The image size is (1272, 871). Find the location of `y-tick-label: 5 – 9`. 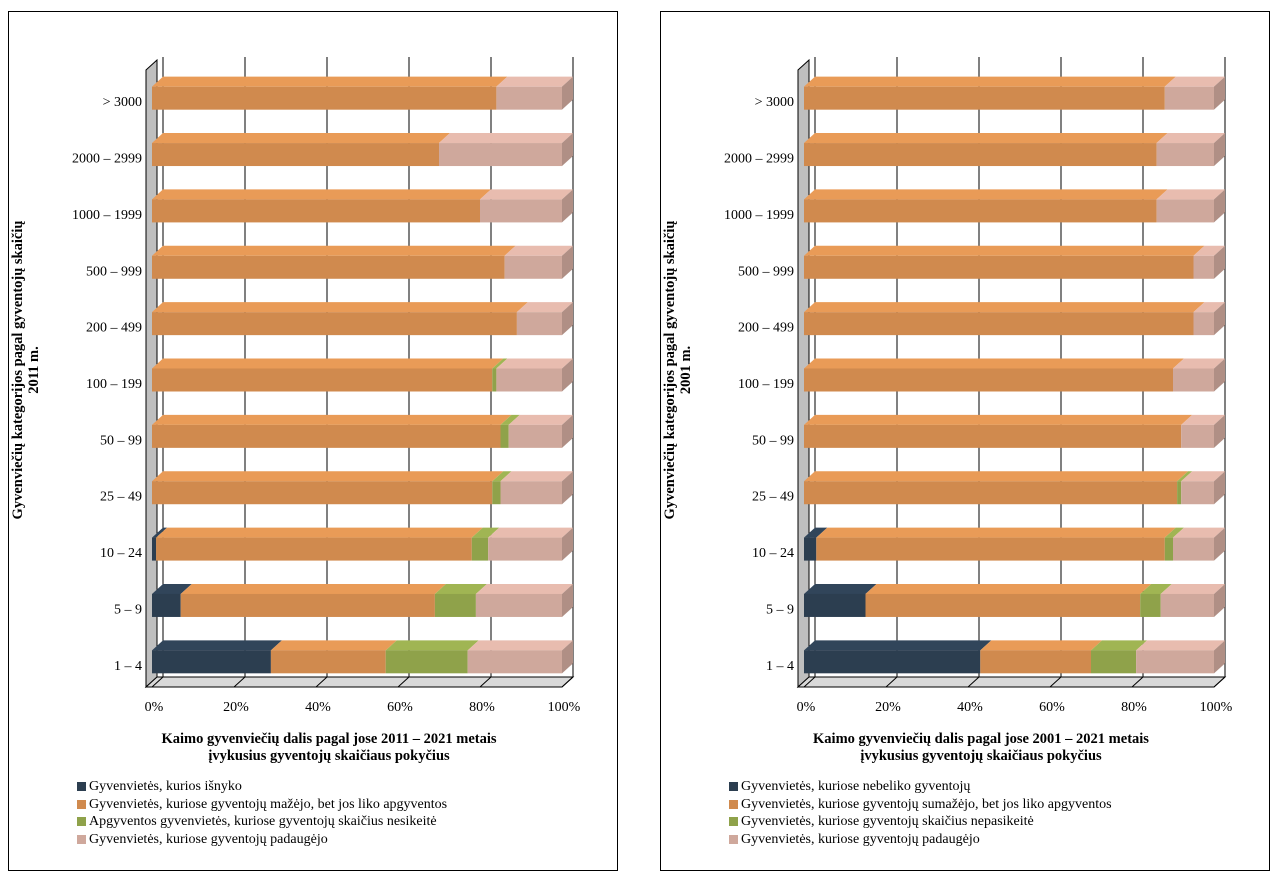

y-tick-label: 5 – 9 is located at coordinates (128, 609).